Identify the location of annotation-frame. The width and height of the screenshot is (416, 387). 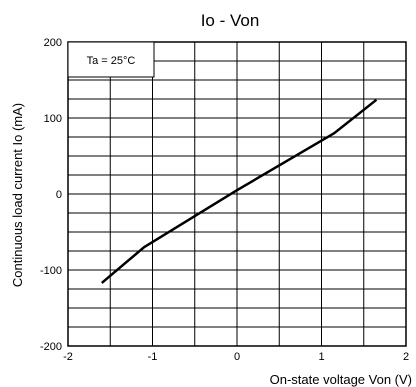
(111, 59).